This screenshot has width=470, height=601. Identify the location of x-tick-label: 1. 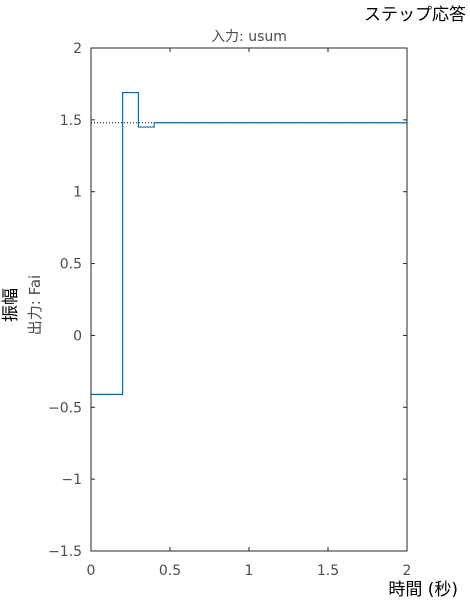
(249, 571).